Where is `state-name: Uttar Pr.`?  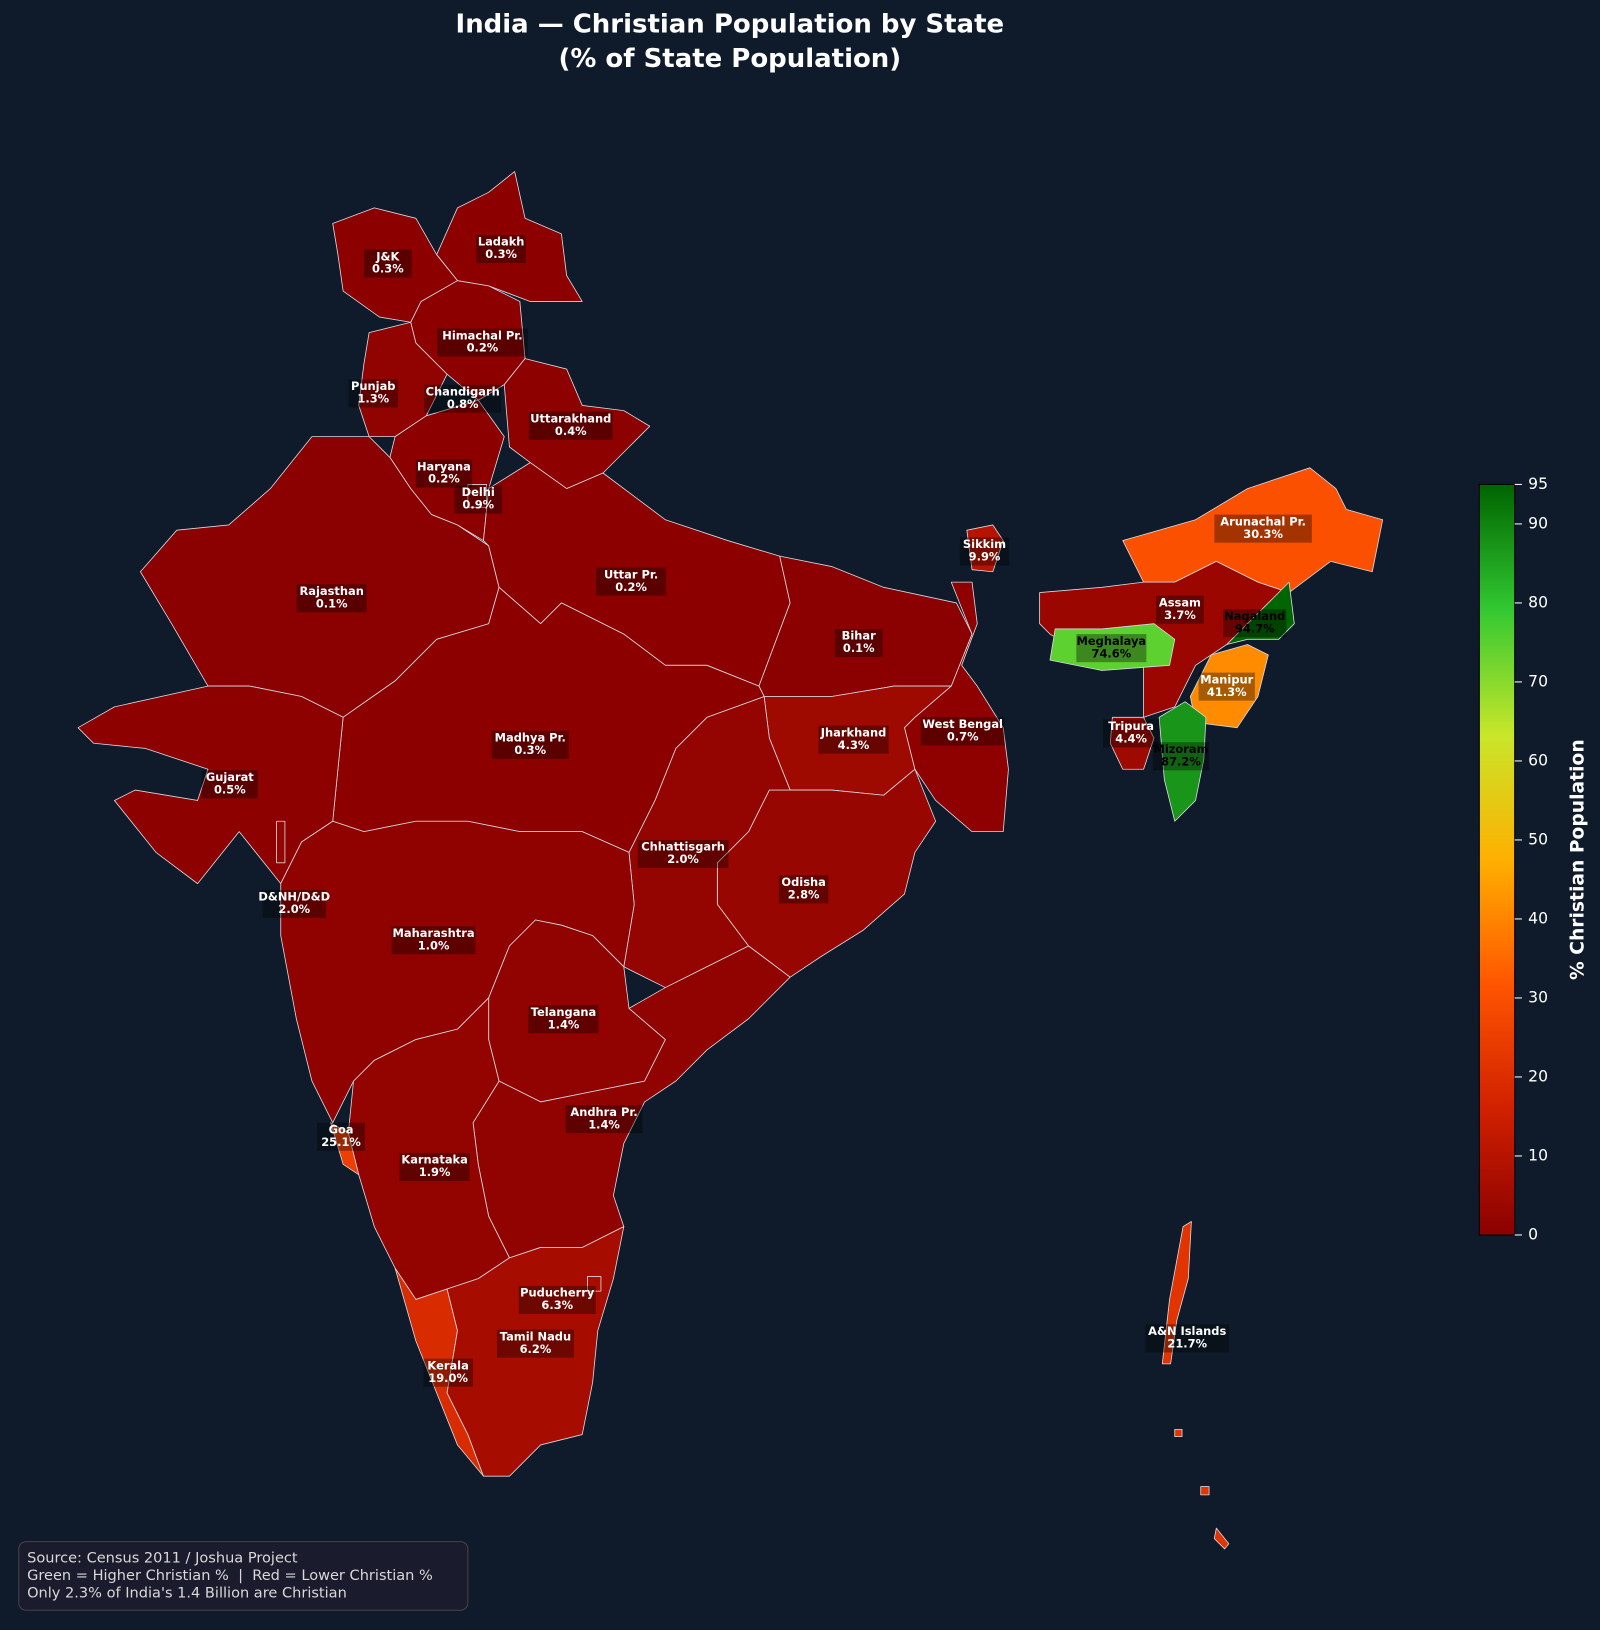 state-name: Uttar Pr. is located at coordinates (631, 574).